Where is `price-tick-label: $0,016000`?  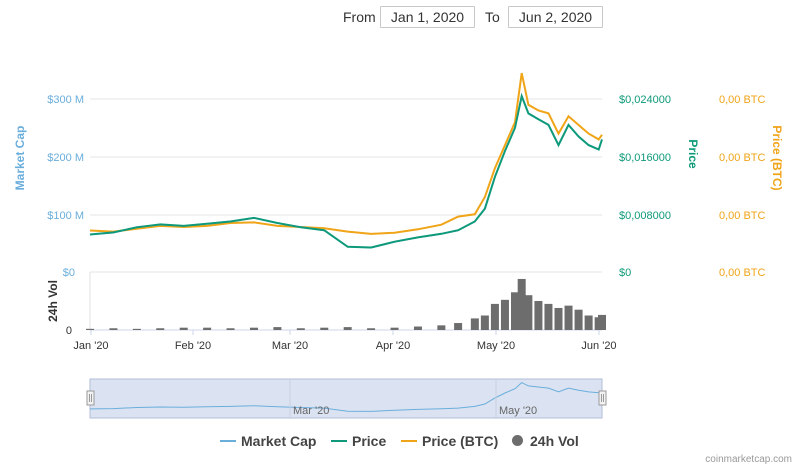
price-tick-label: $0,016000 is located at coordinates (645, 158).